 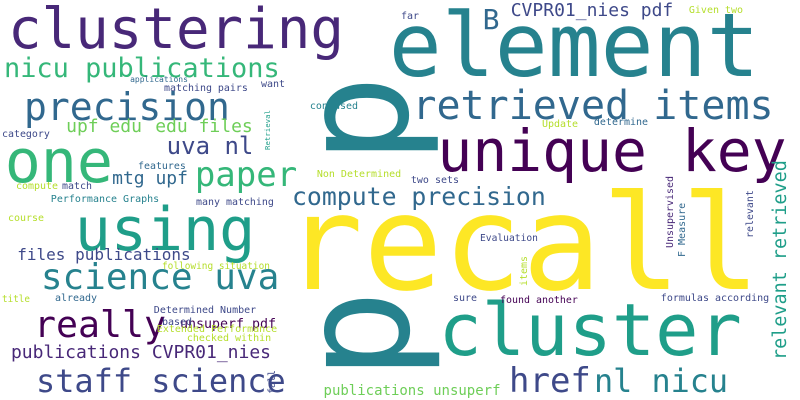 I want to click on word-based: based, so click(x=177, y=322).